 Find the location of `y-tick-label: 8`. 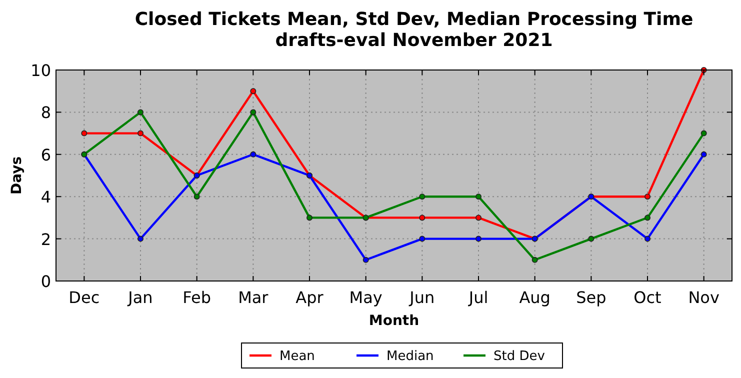

y-tick-label: 8 is located at coordinates (45, 112).